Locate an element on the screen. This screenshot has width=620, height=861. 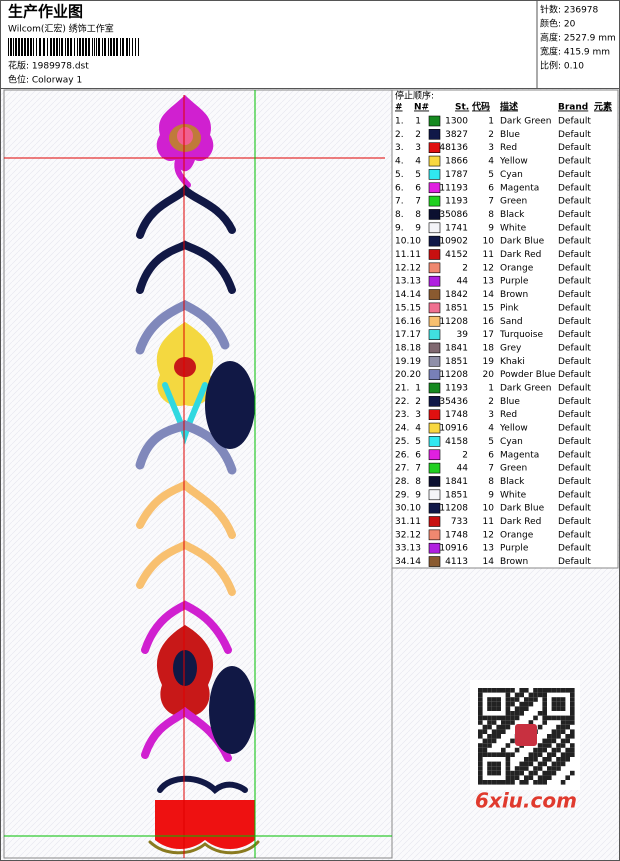
design-file: 花版: 1989978.dst is located at coordinates (48, 66).